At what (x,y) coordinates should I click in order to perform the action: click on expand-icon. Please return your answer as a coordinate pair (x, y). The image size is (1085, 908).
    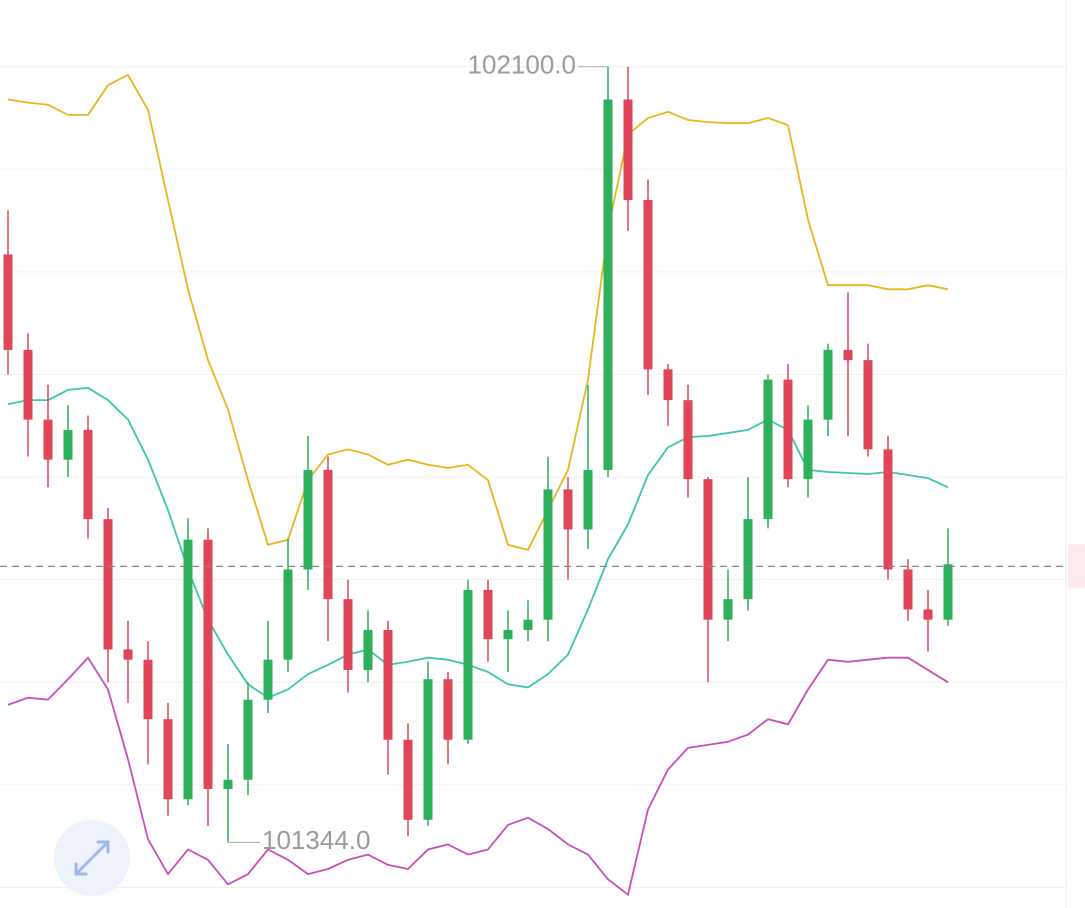
    Looking at the image, I should click on (92, 858).